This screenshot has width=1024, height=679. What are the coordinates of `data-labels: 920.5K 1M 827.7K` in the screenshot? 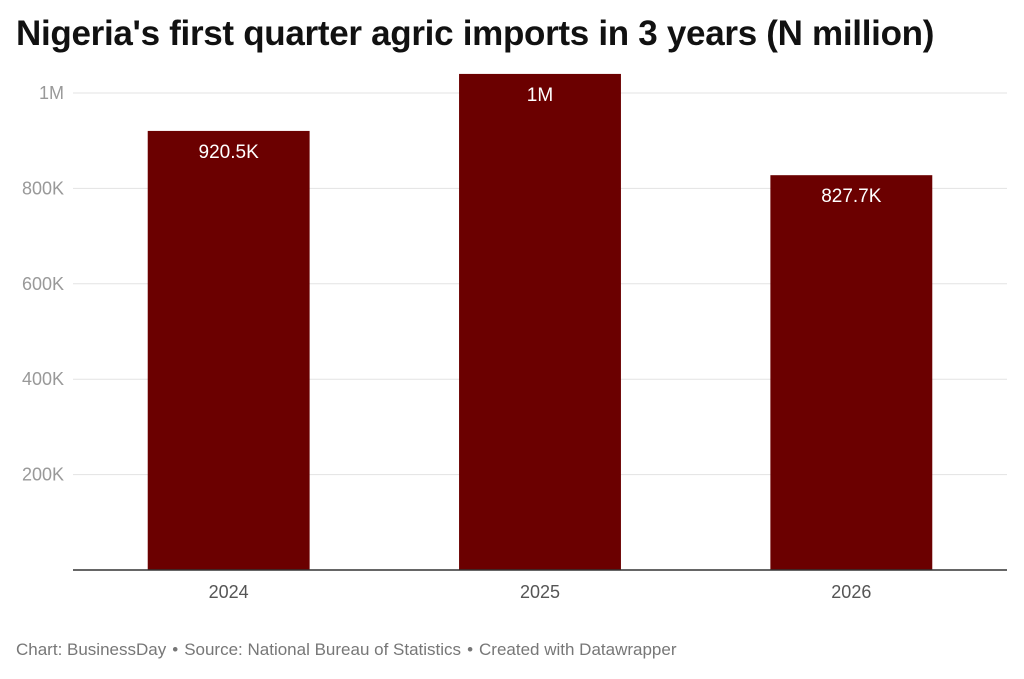 It's located at (540, 146).